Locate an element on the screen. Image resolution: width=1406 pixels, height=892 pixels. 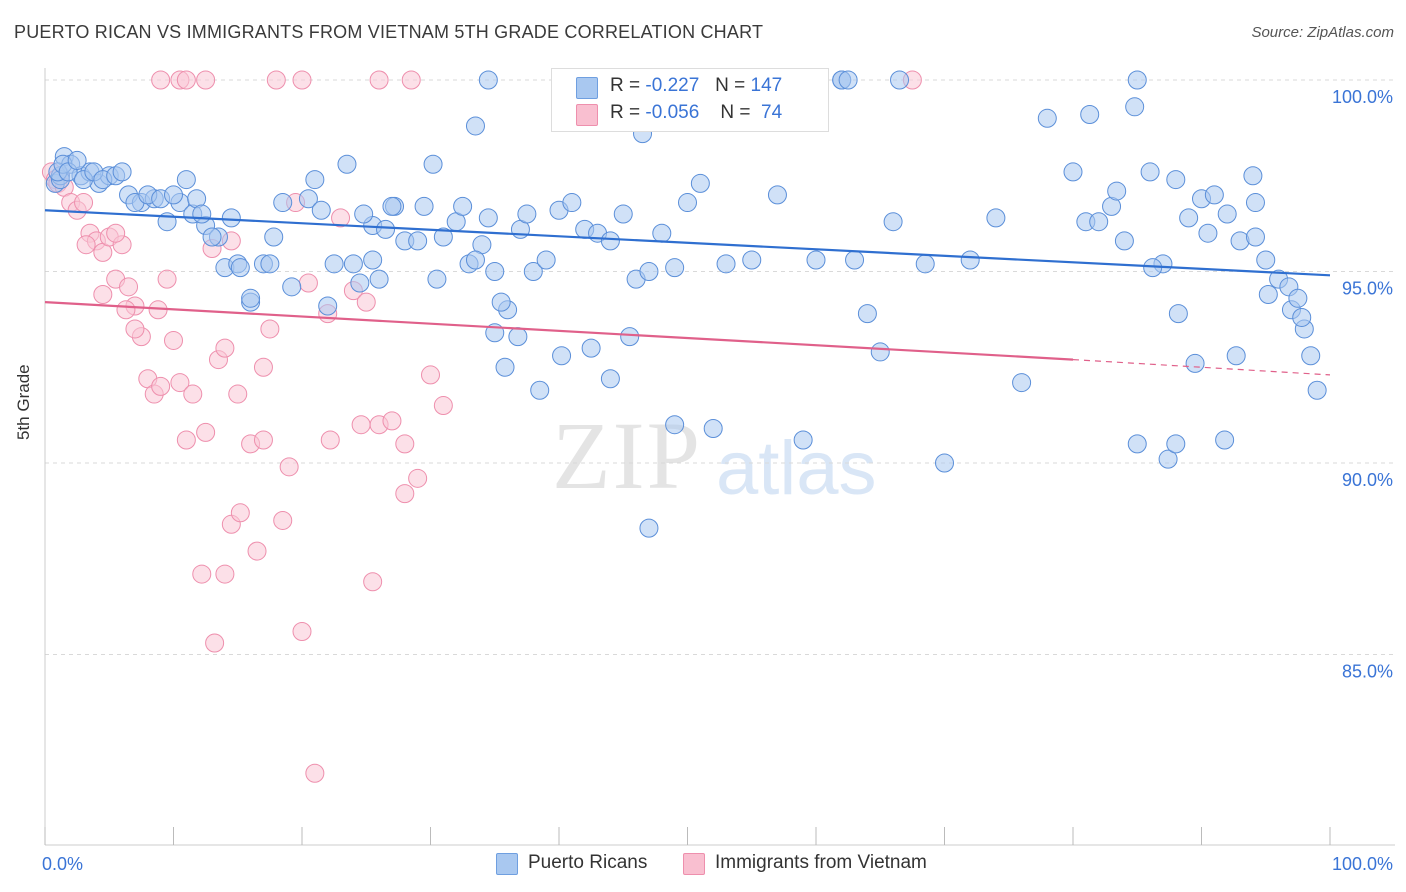
y-tick-label: 90.0% is located at coordinates (1367, 480).